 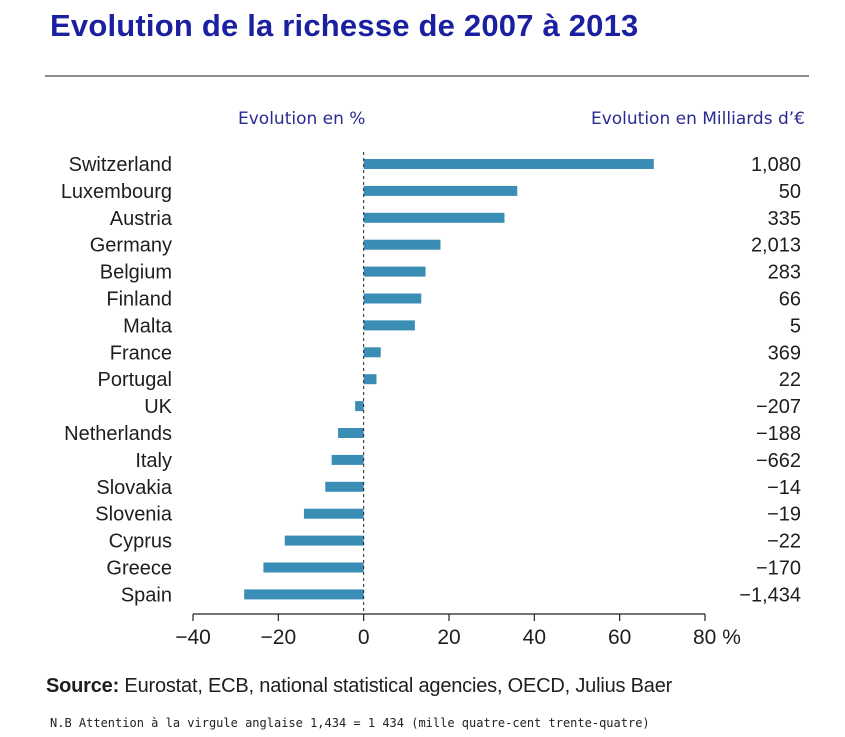 I want to click on value-label: −170, so click(x=778, y=569).